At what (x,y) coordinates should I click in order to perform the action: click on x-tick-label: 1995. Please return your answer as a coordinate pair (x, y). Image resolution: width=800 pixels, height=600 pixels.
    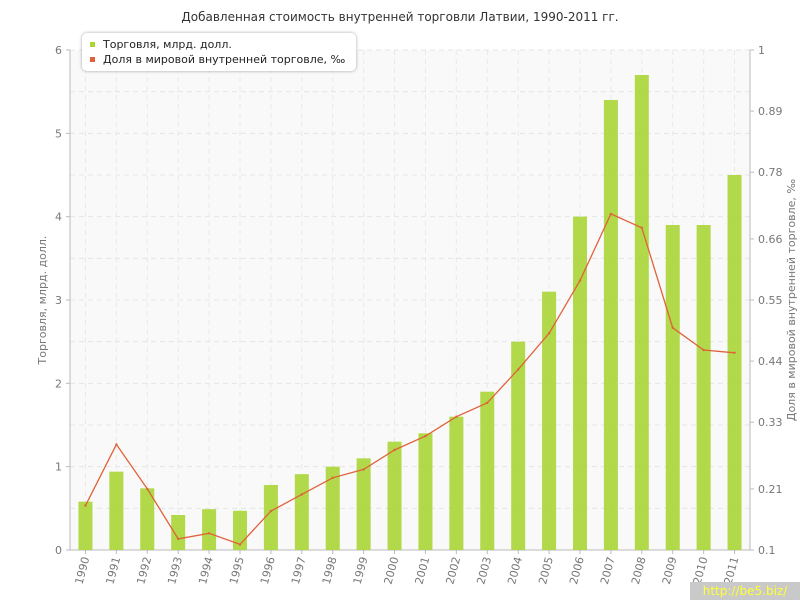
    Looking at the image, I should click on (237, 570).